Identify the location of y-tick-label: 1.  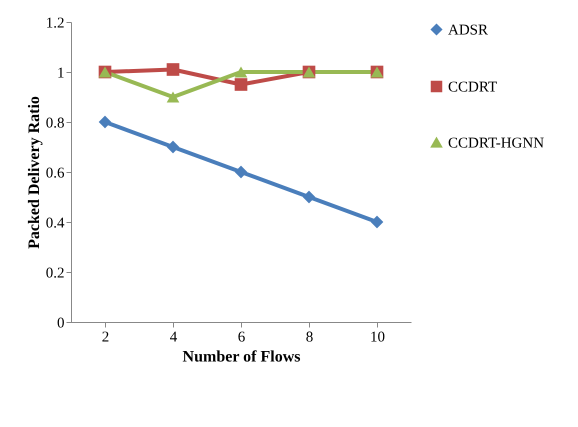
(60, 74).